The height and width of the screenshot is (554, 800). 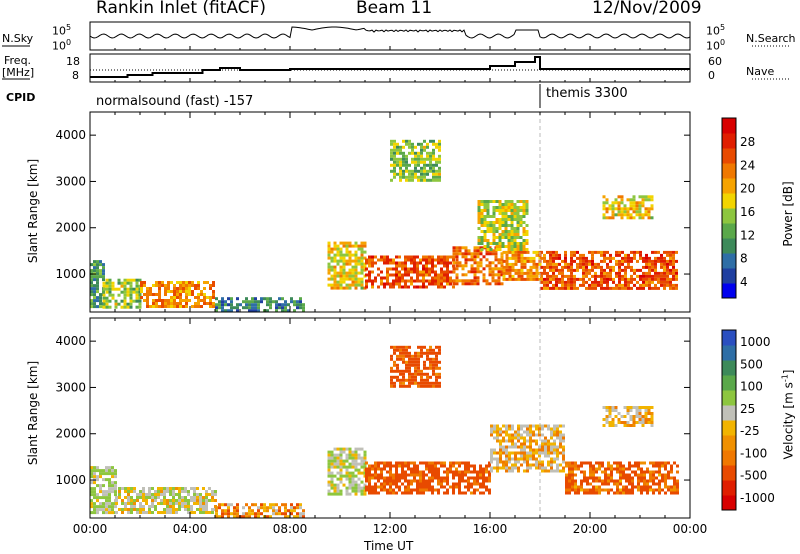 I want to click on y-tick-label: 4000, so click(x=70, y=341).